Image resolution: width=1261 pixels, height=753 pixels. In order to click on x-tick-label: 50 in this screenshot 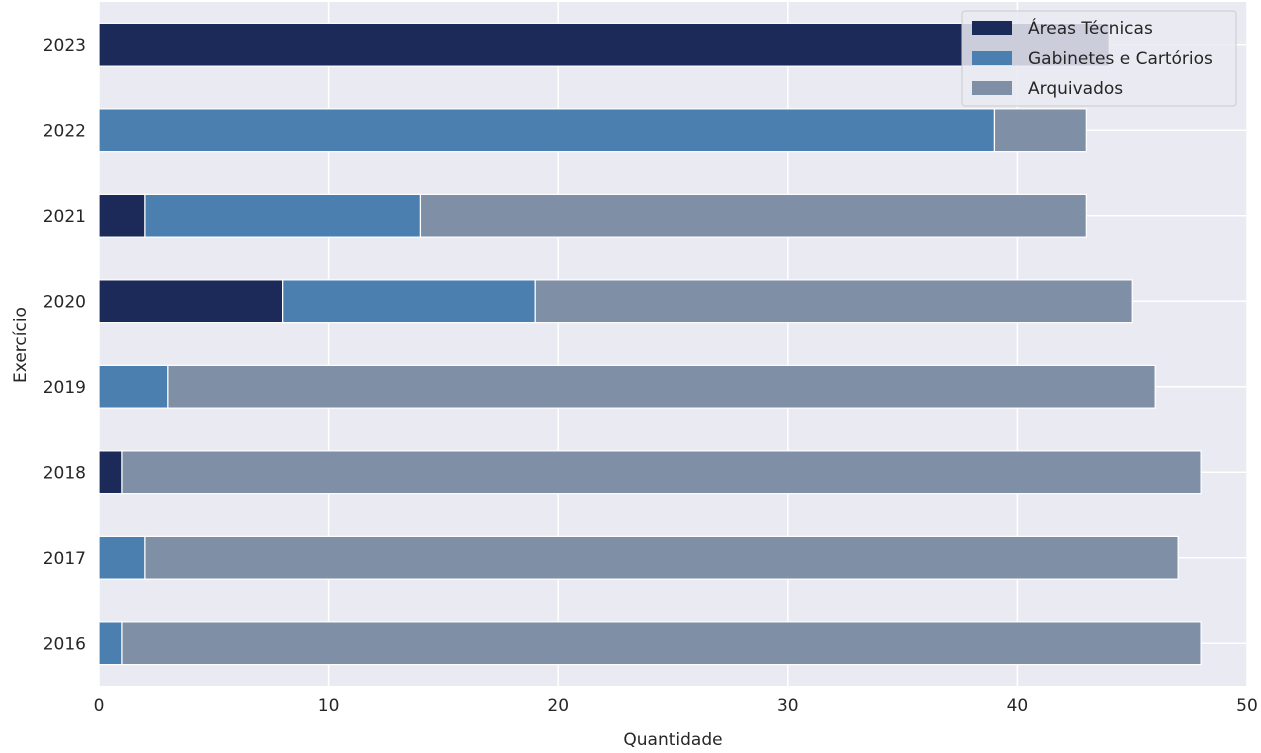, I will do `click(1247, 706)`.